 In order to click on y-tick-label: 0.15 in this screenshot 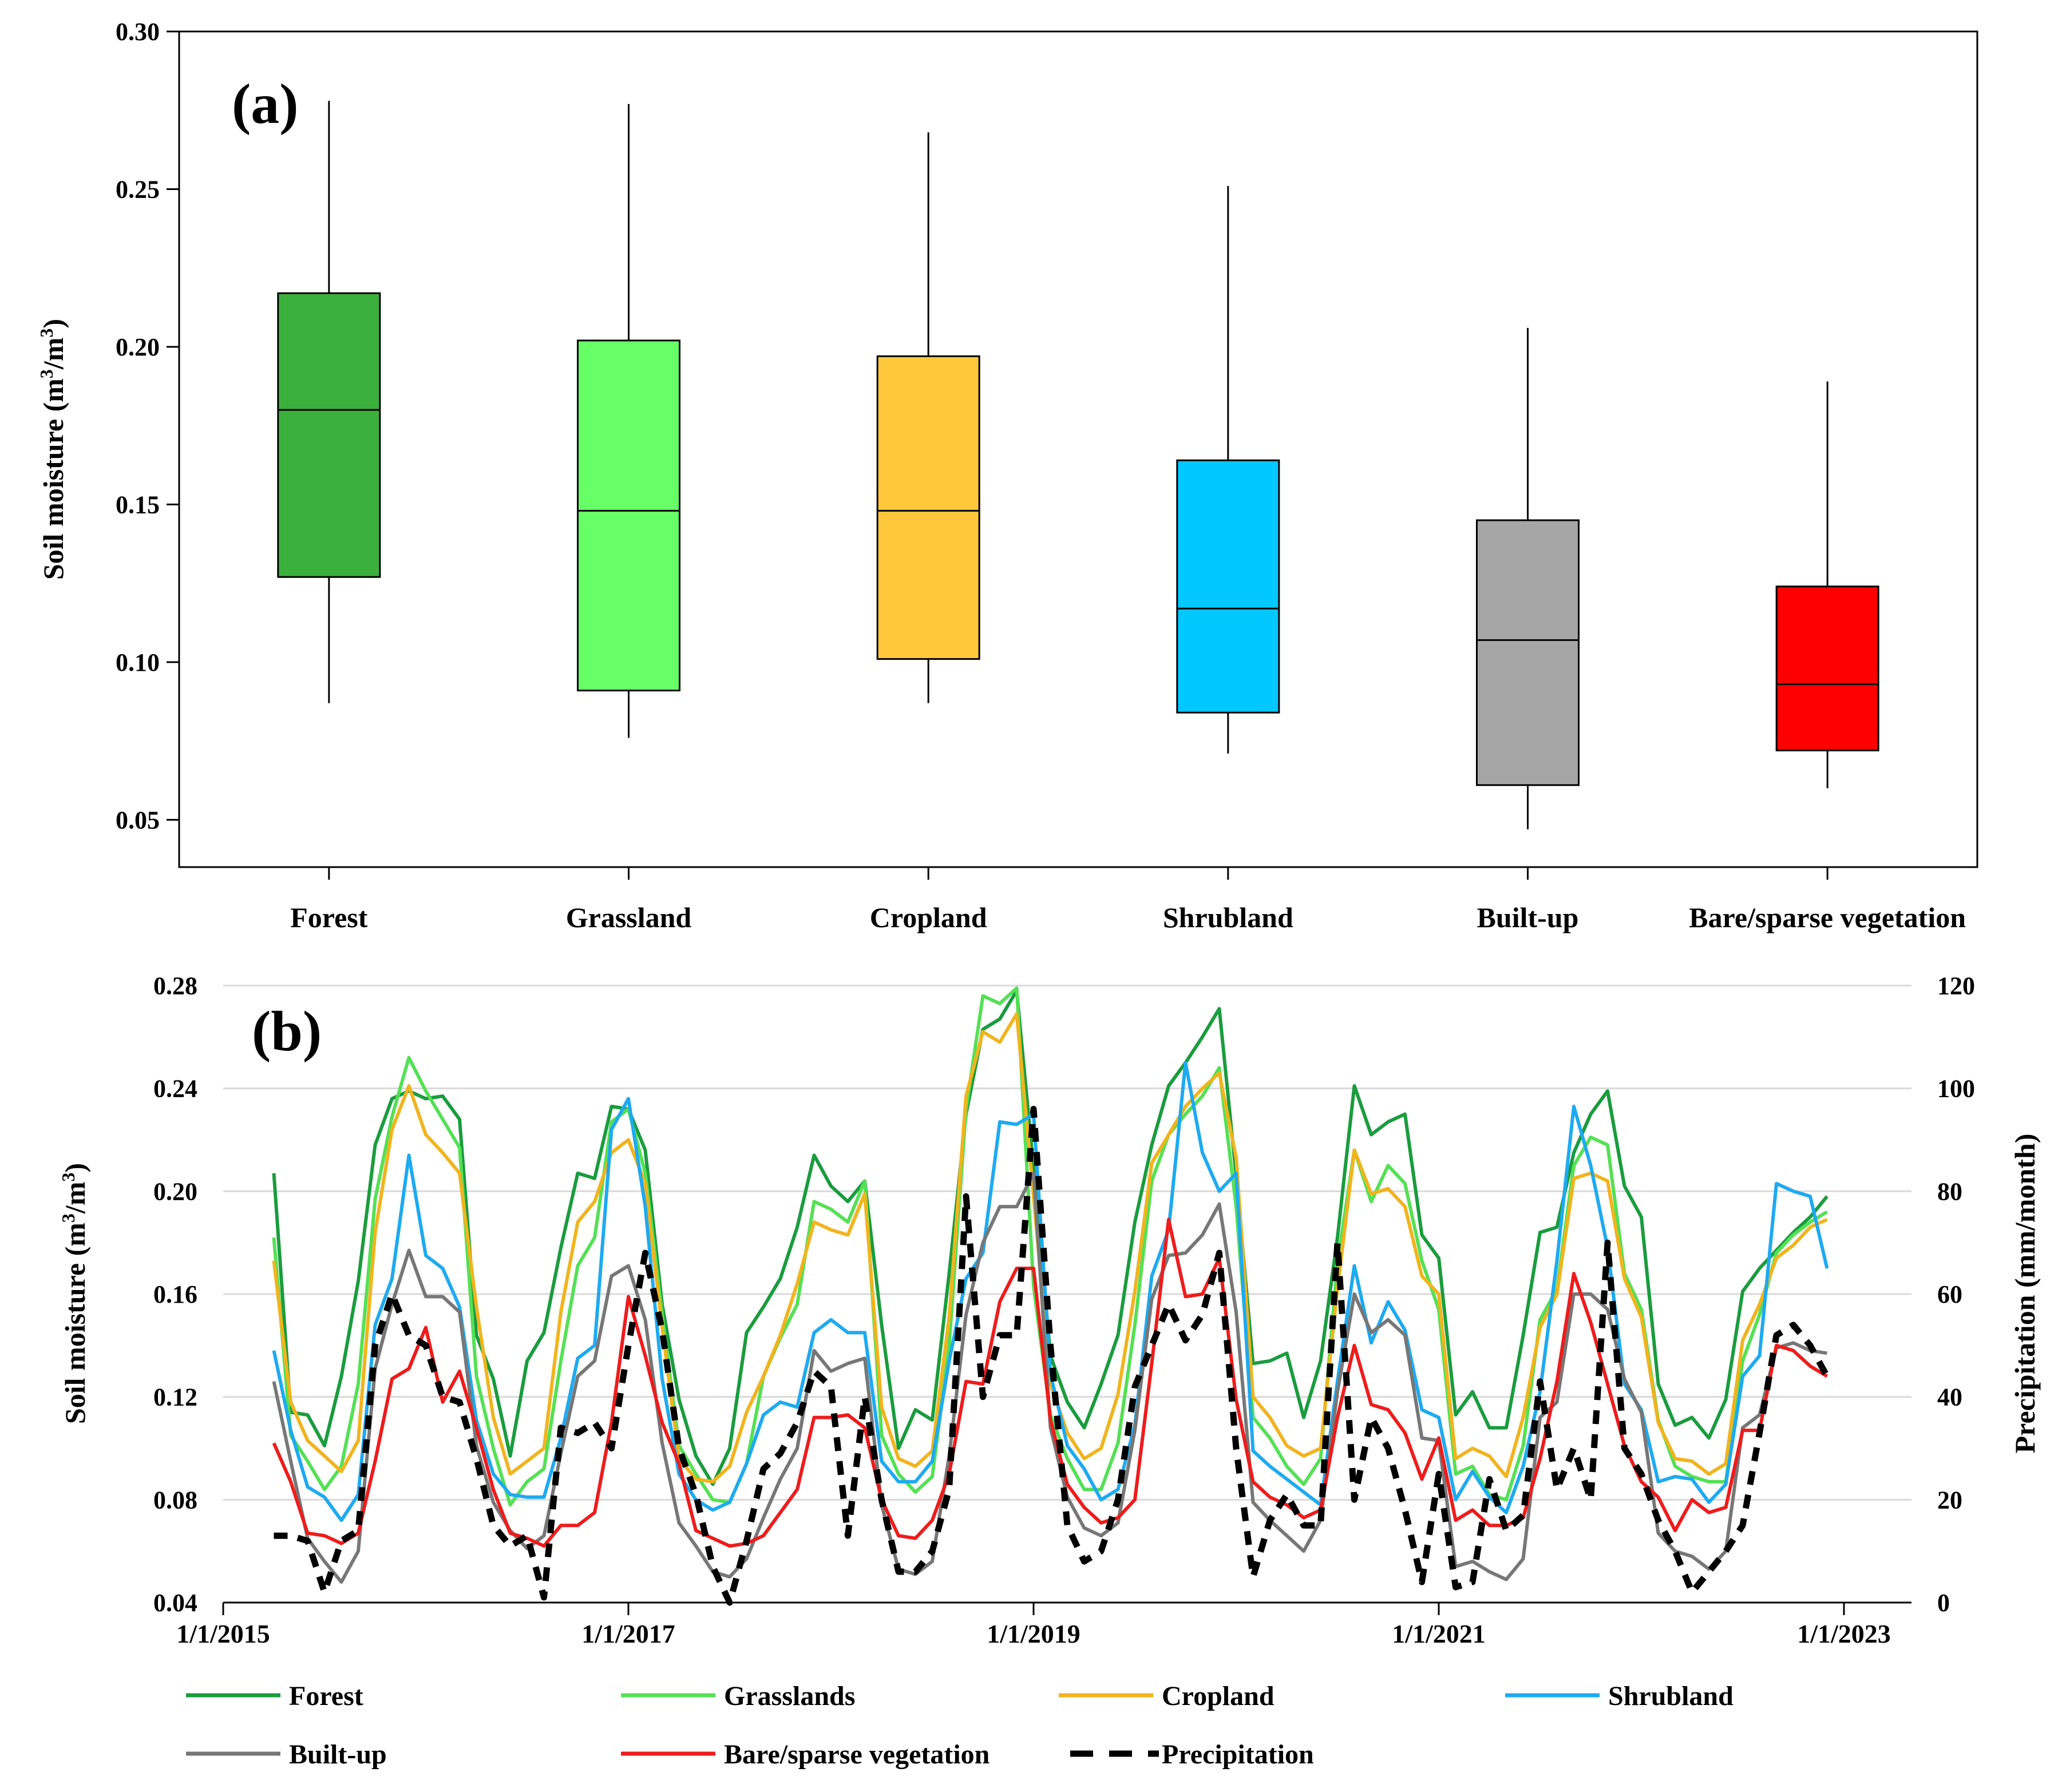, I will do `click(138, 504)`.